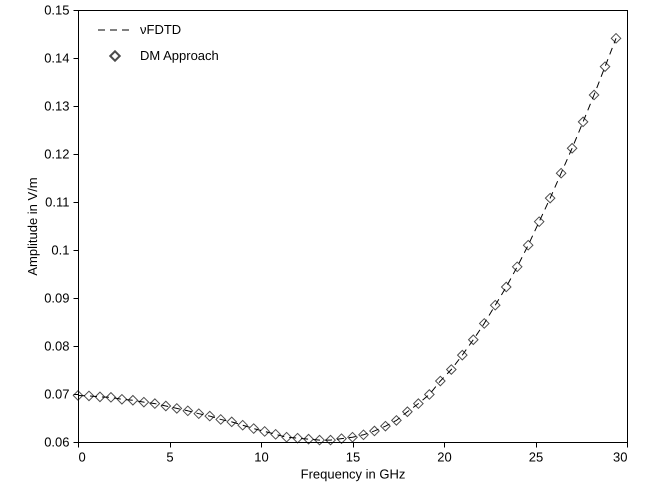 The height and width of the screenshot is (493, 651). Describe the element at coordinates (32, 226) in the screenshot. I see `y-axis-title: Amplitude in V/m` at that location.